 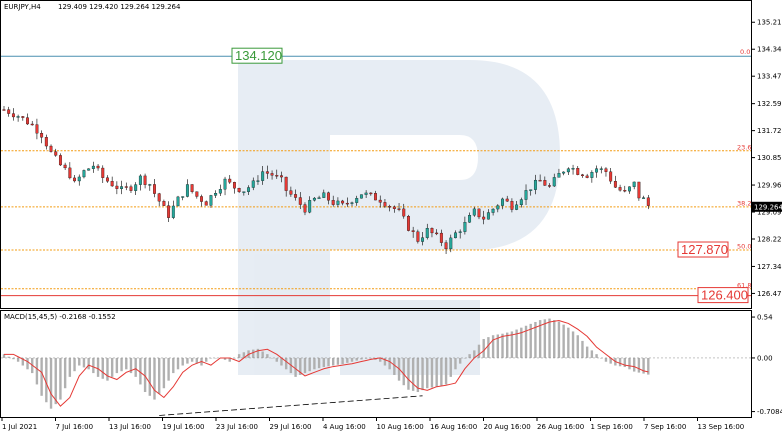 What do you see at coordinates (769, 104) in the screenshot?
I see `price-tick-label: 132.590` at bounding box center [769, 104].